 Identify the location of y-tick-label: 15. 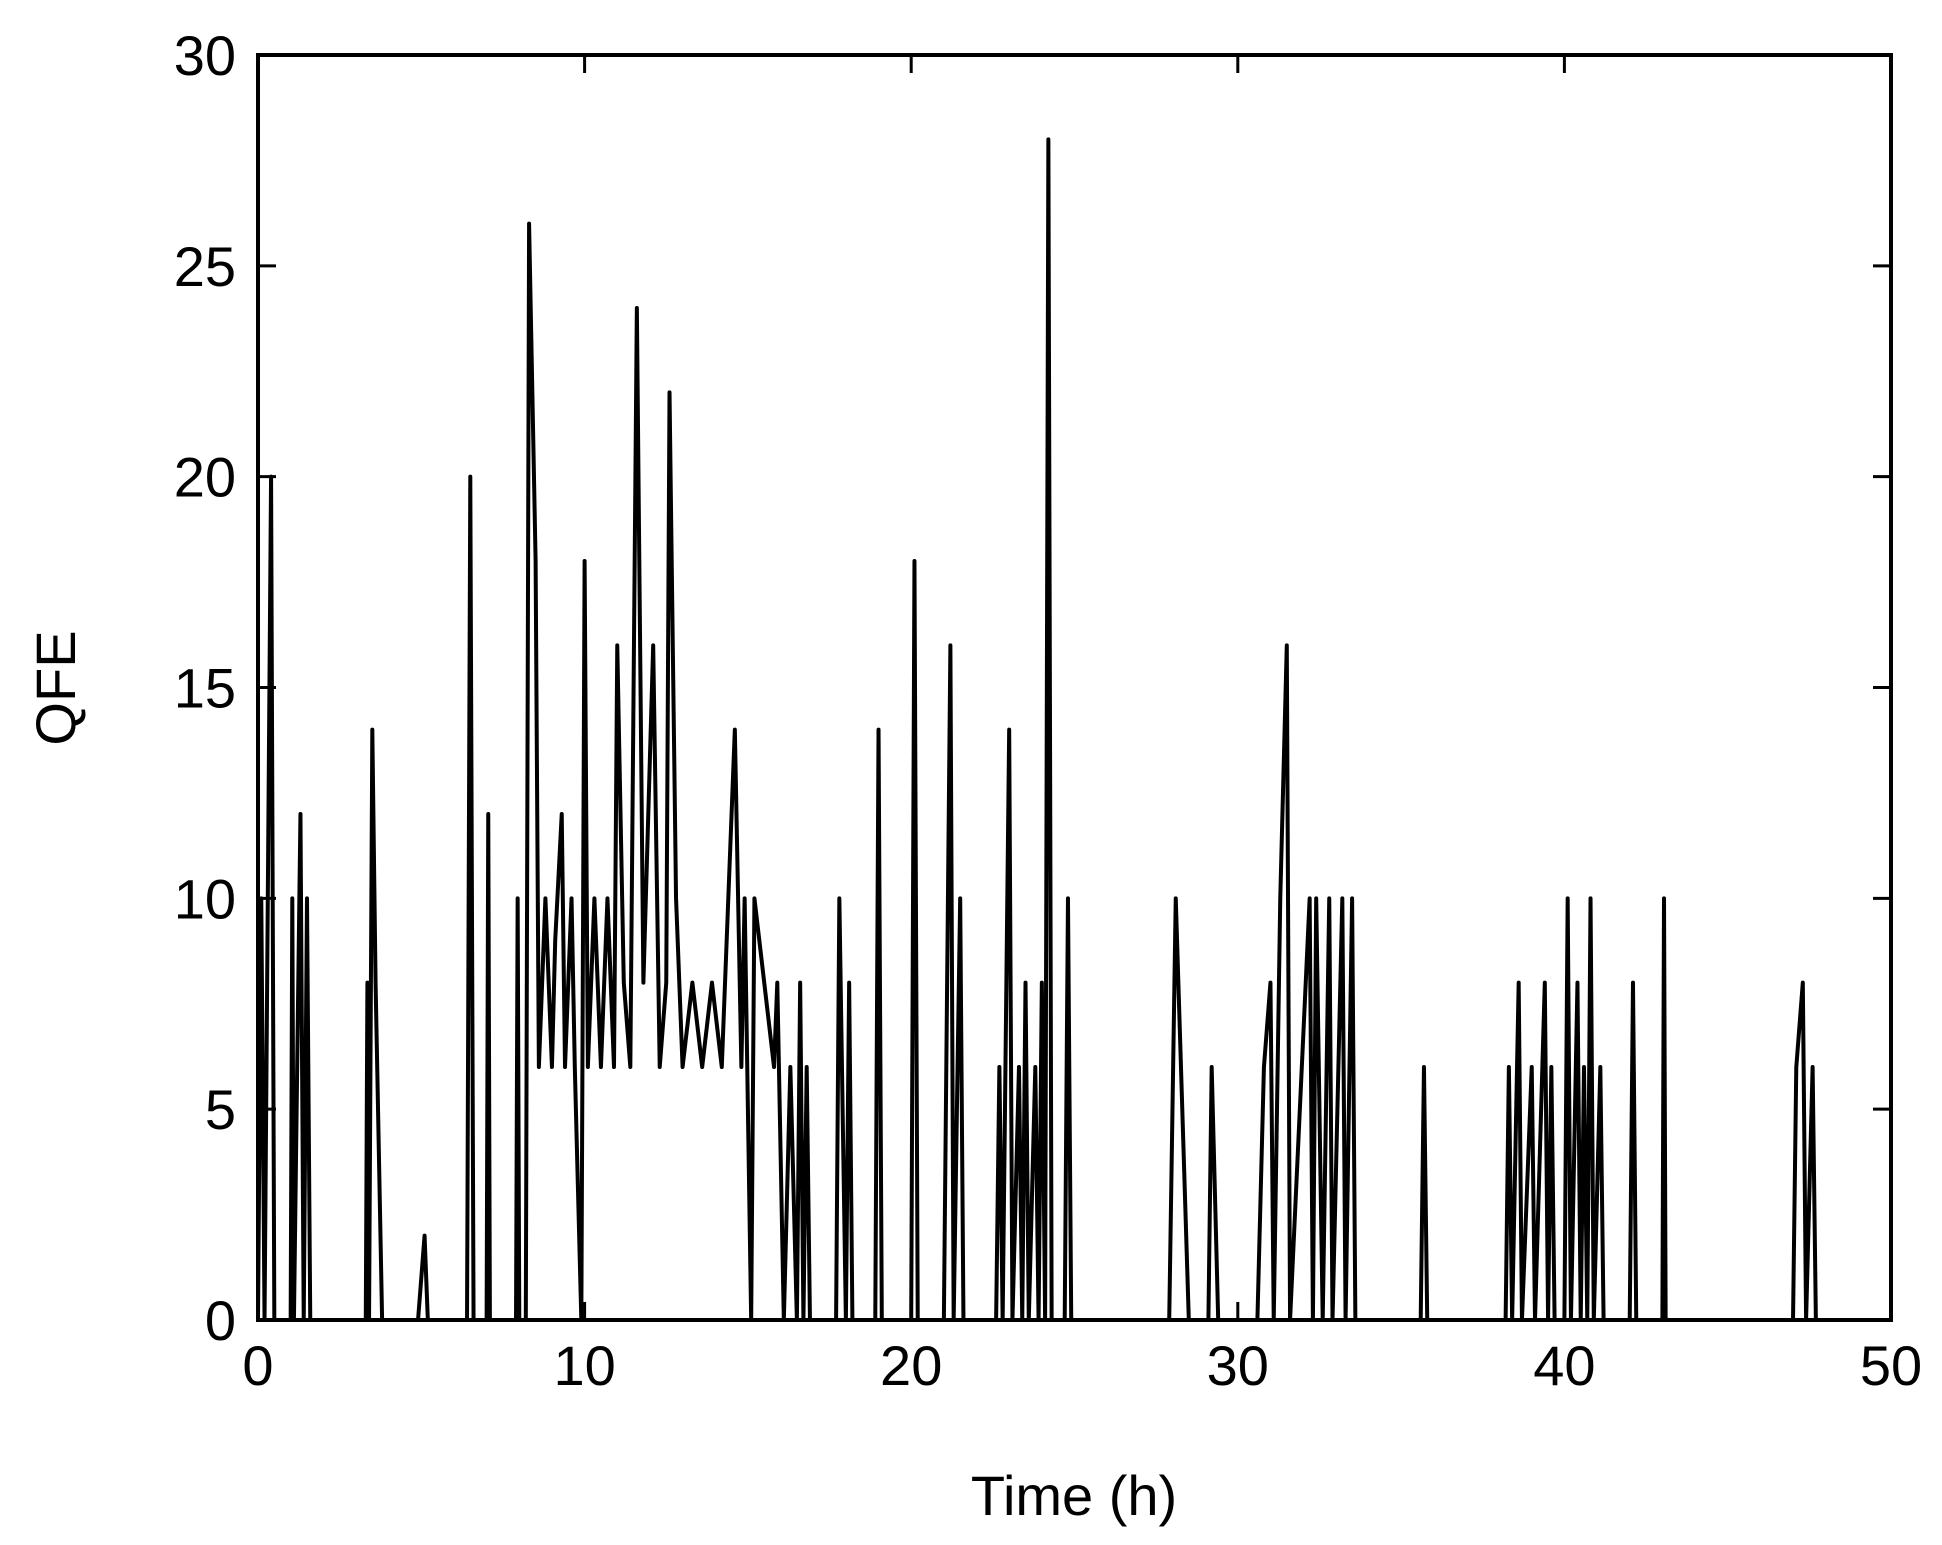
(205, 688).